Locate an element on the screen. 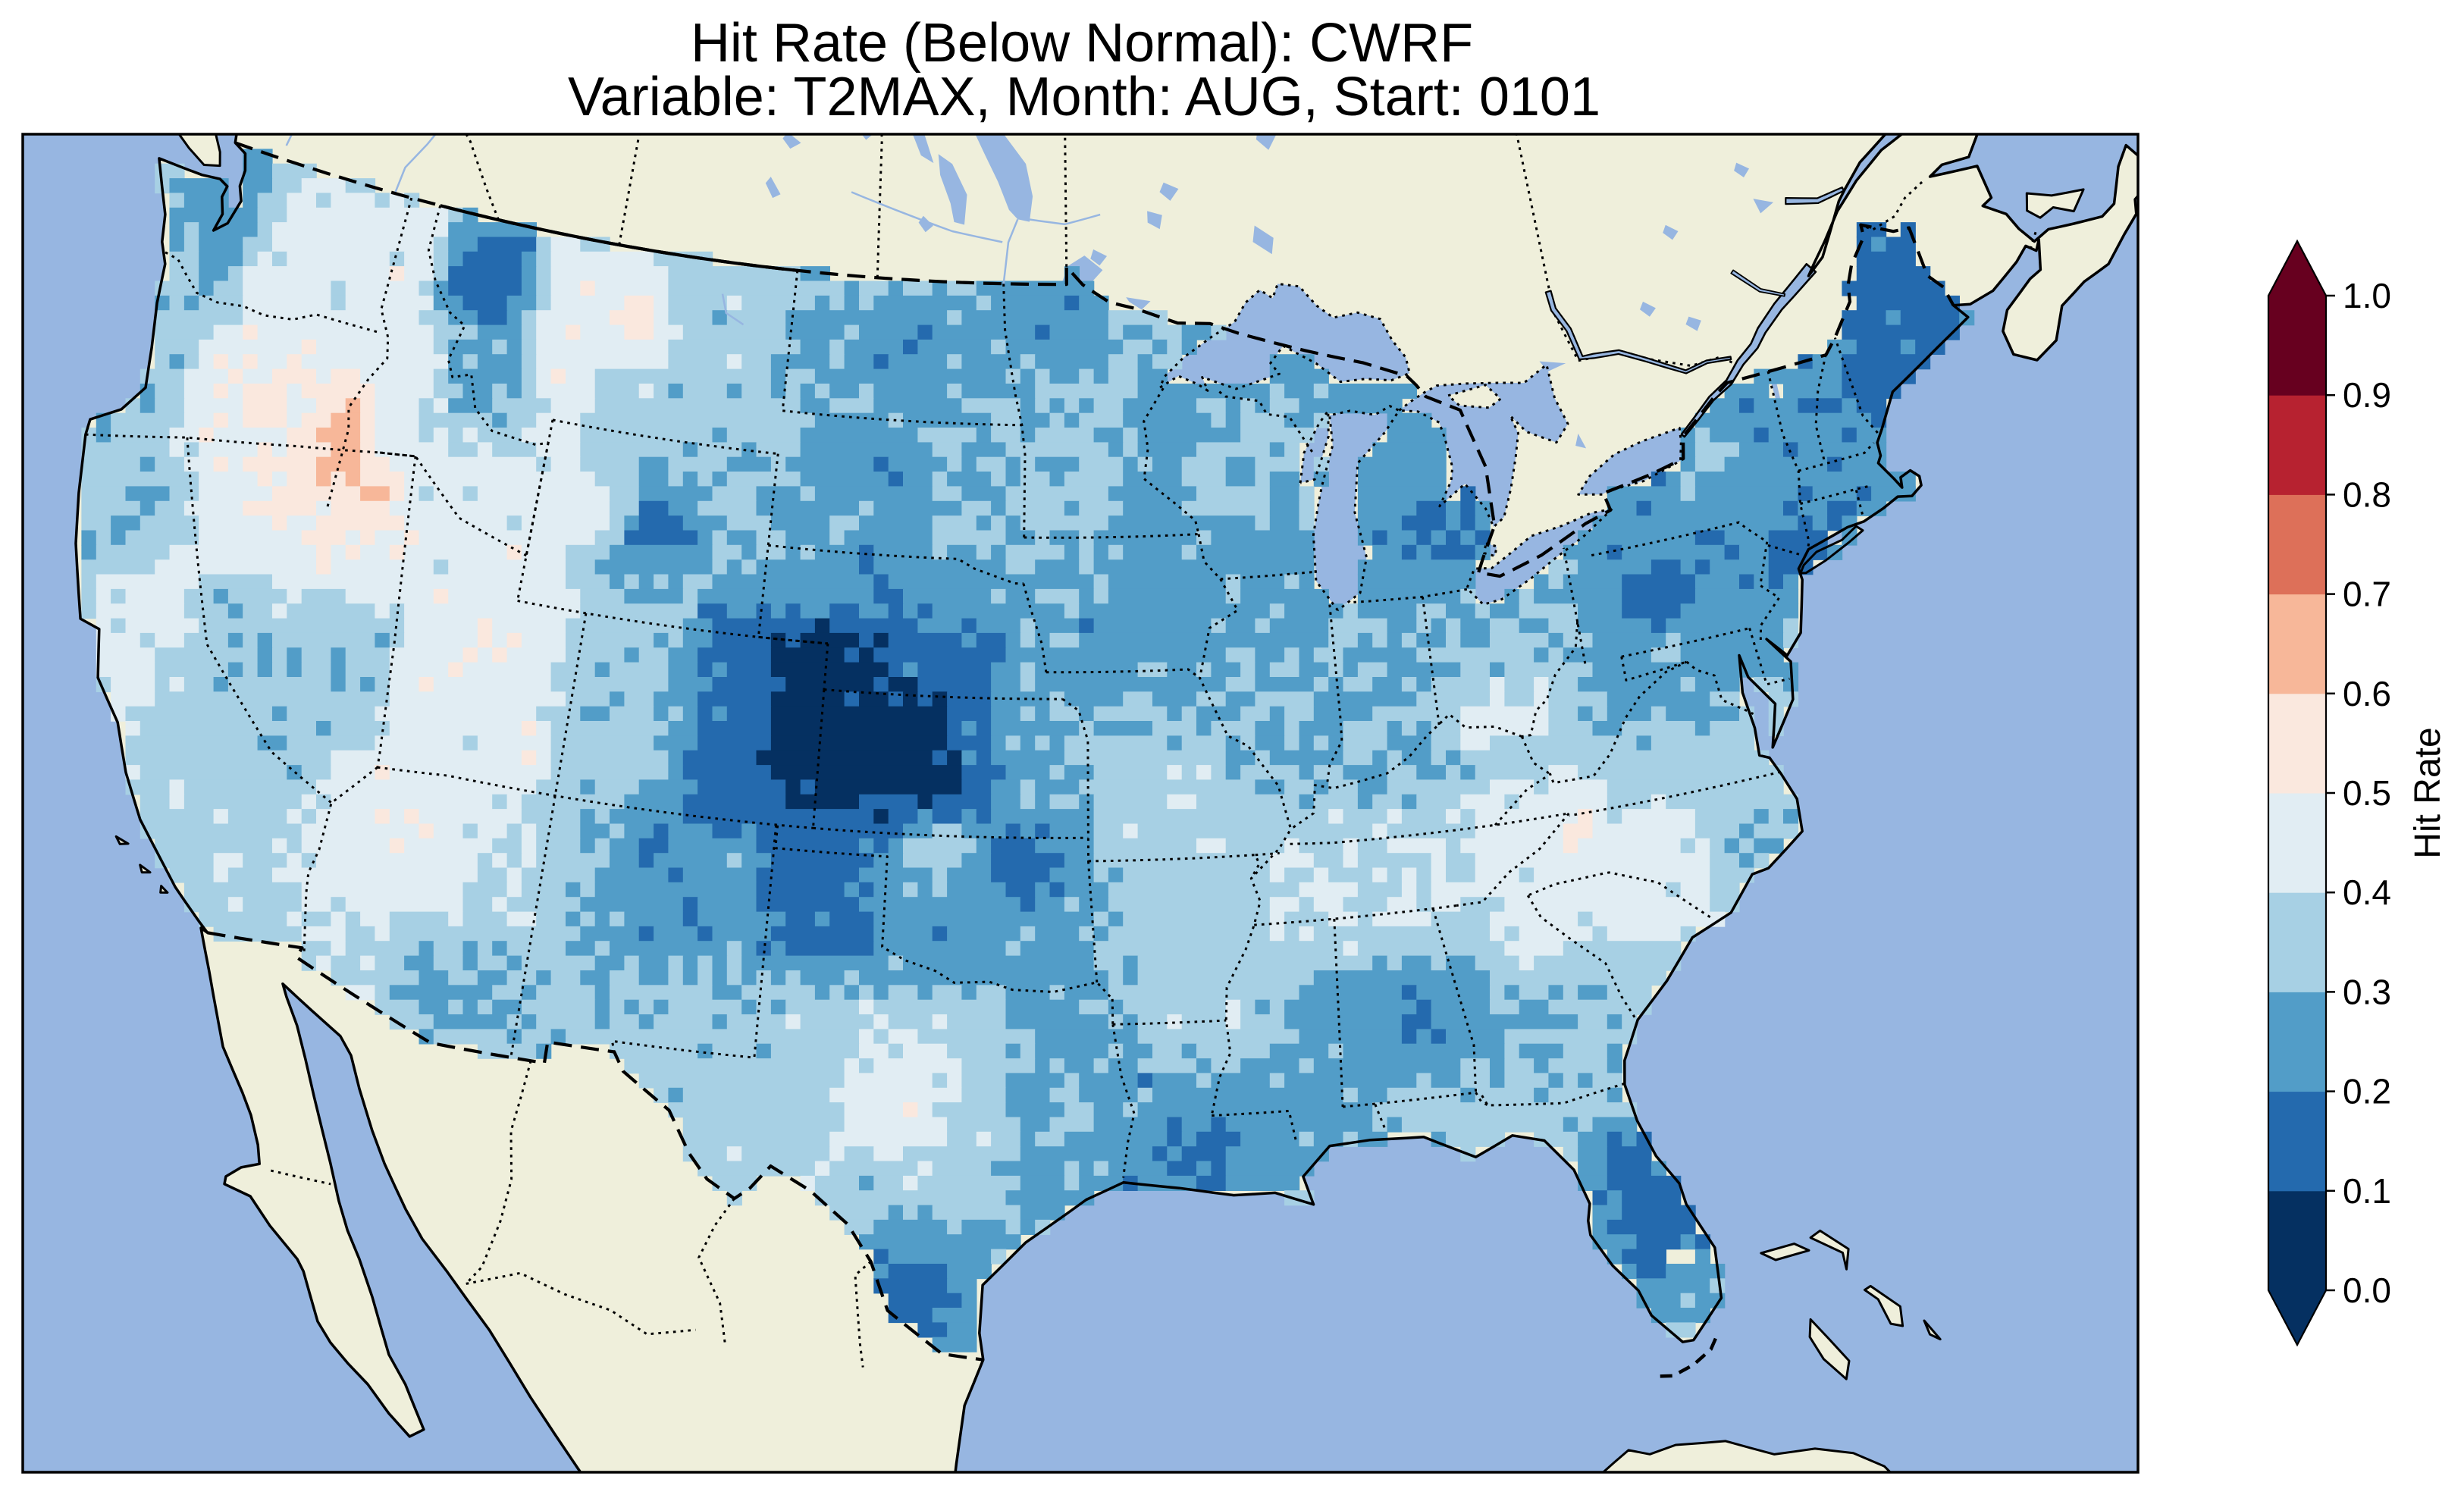 The height and width of the screenshot is (1498, 2464). svg-text: 0.1 is located at coordinates (2367, 1191).